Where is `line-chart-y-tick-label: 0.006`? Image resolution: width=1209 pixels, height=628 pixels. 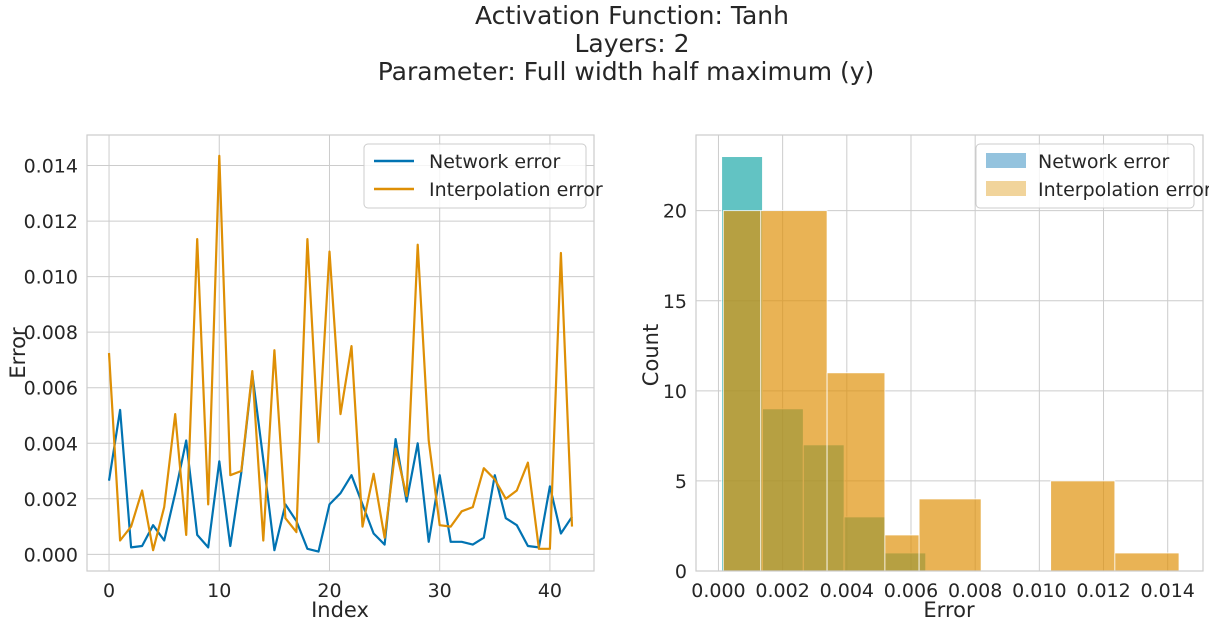 line-chart-y-tick-label: 0.006 is located at coordinates (51, 389).